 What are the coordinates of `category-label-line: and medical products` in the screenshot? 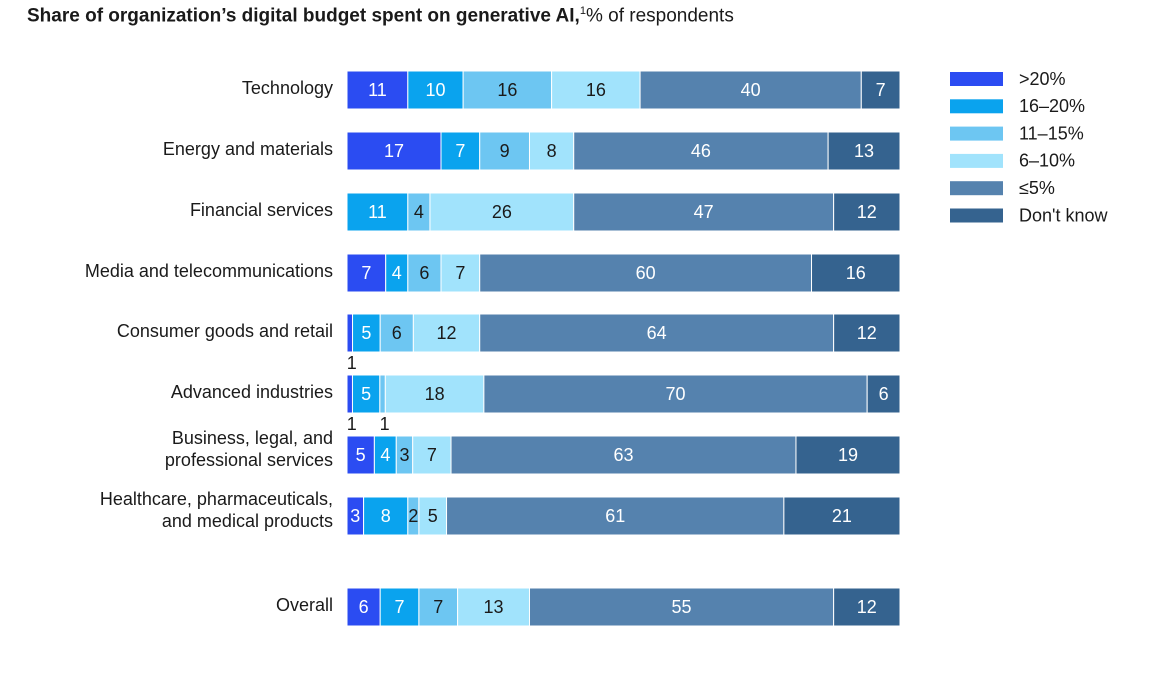 It's located at (247, 521).